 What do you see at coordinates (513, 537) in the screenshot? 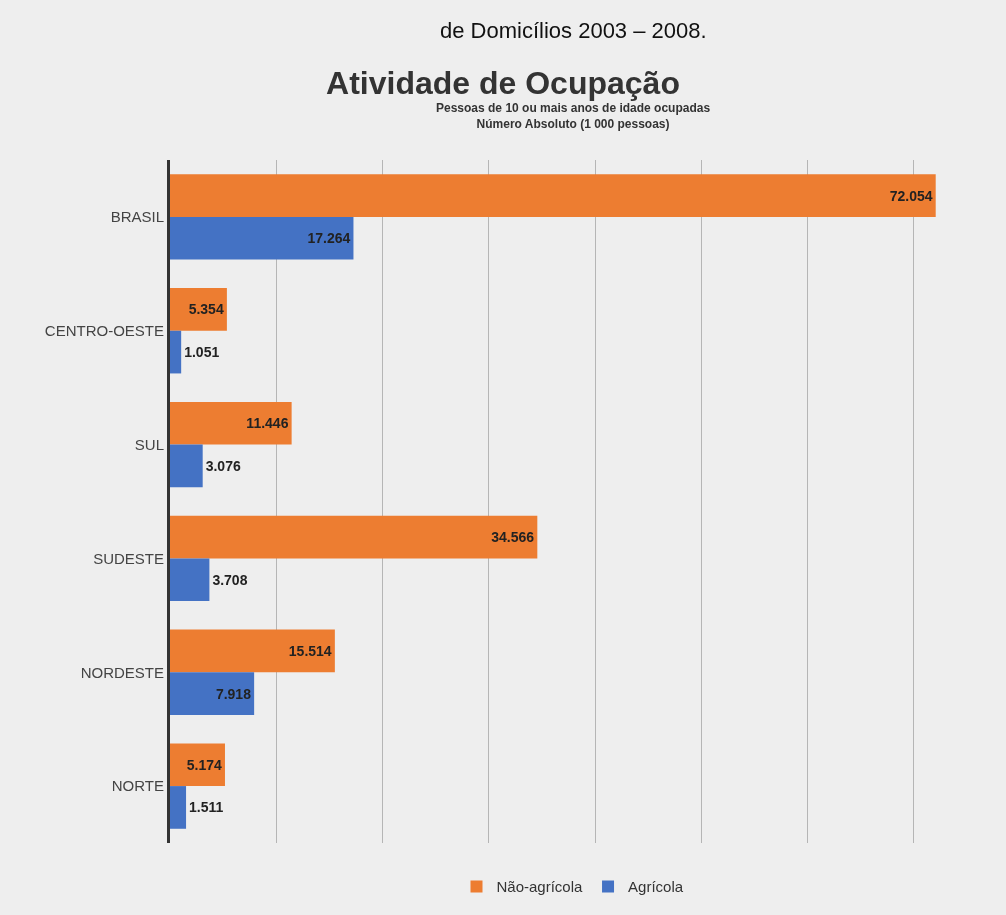
I see `data-label: 34.566` at bounding box center [513, 537].